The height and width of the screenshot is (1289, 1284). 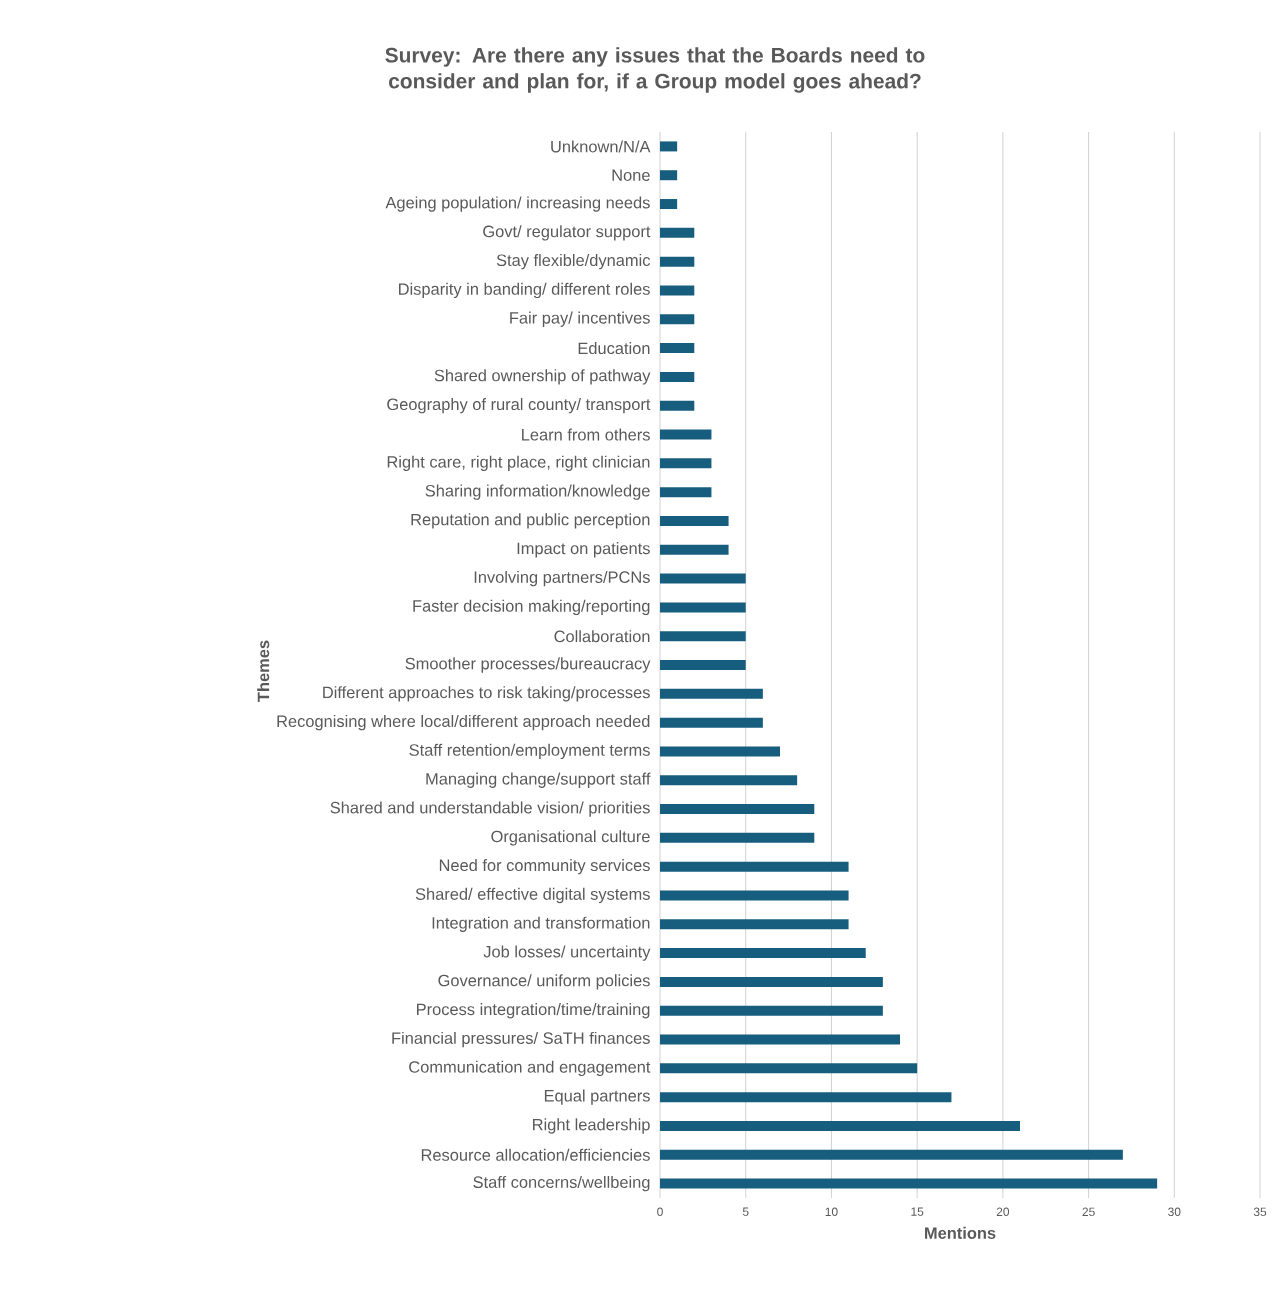 I want to click on y-tick-label: Recognising where local/different approach needed, so click(x=463, y=722).